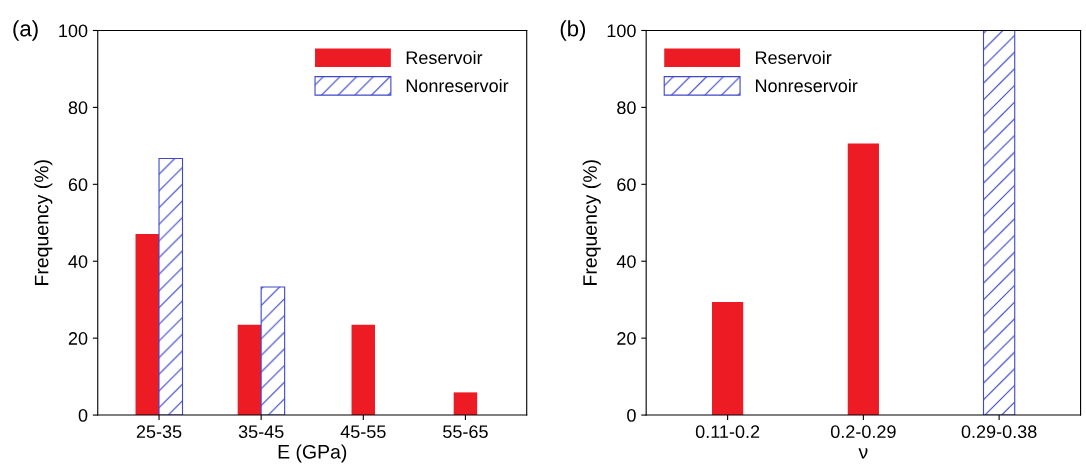  Describe the element at coordinates (312, 453) in the screenshot. I see `x-axis-title: E (GPa)` at that location.